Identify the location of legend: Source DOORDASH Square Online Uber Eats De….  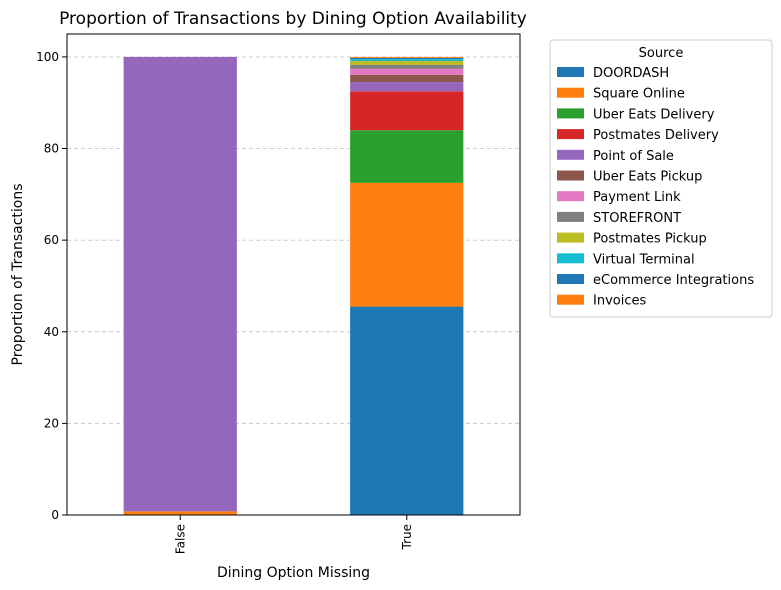
(661, 178).